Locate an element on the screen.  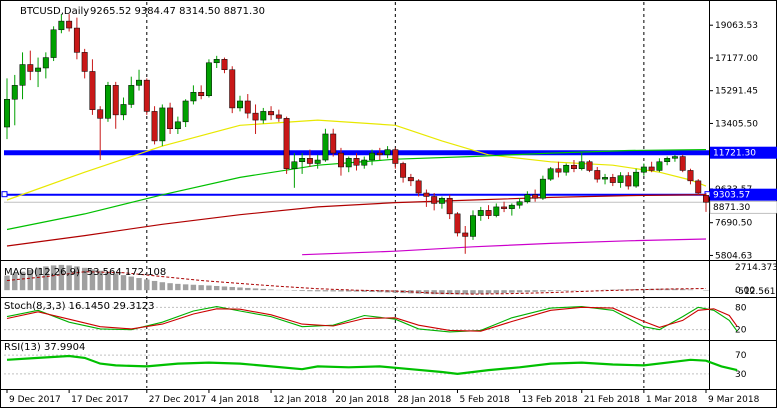
date-tick-label: 5 Feb 2018 is located at coordinates (484, 400).